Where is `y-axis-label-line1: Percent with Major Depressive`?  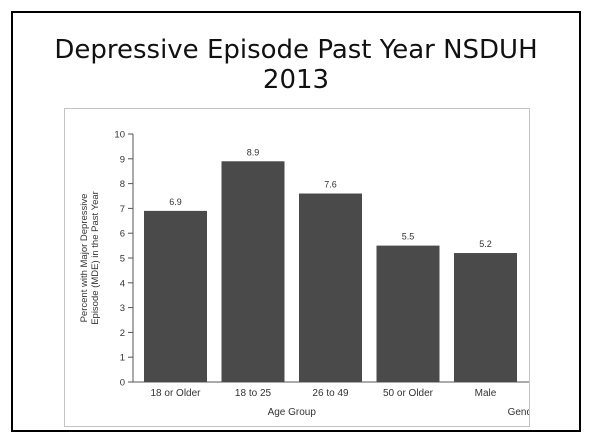
y-axis-label-line1: Percent with Major Depressive is located at coordinates (84, 258).